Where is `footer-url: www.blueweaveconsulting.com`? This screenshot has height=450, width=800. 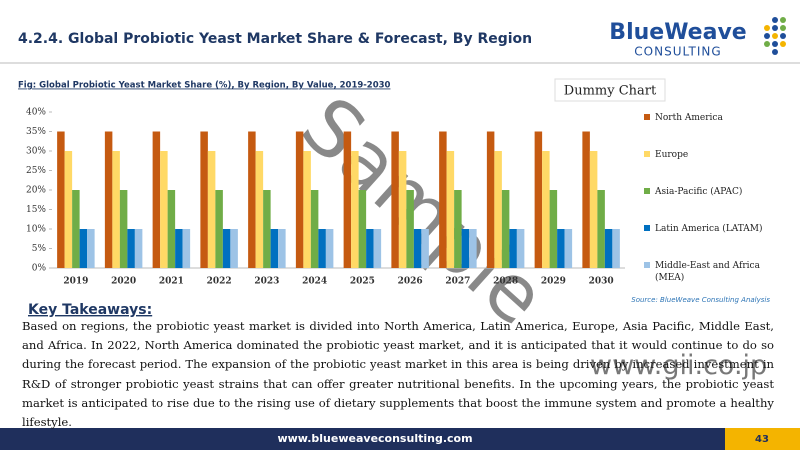 footer-url: www.blueweaveconsulting.com is located at coordinates (374, 438).